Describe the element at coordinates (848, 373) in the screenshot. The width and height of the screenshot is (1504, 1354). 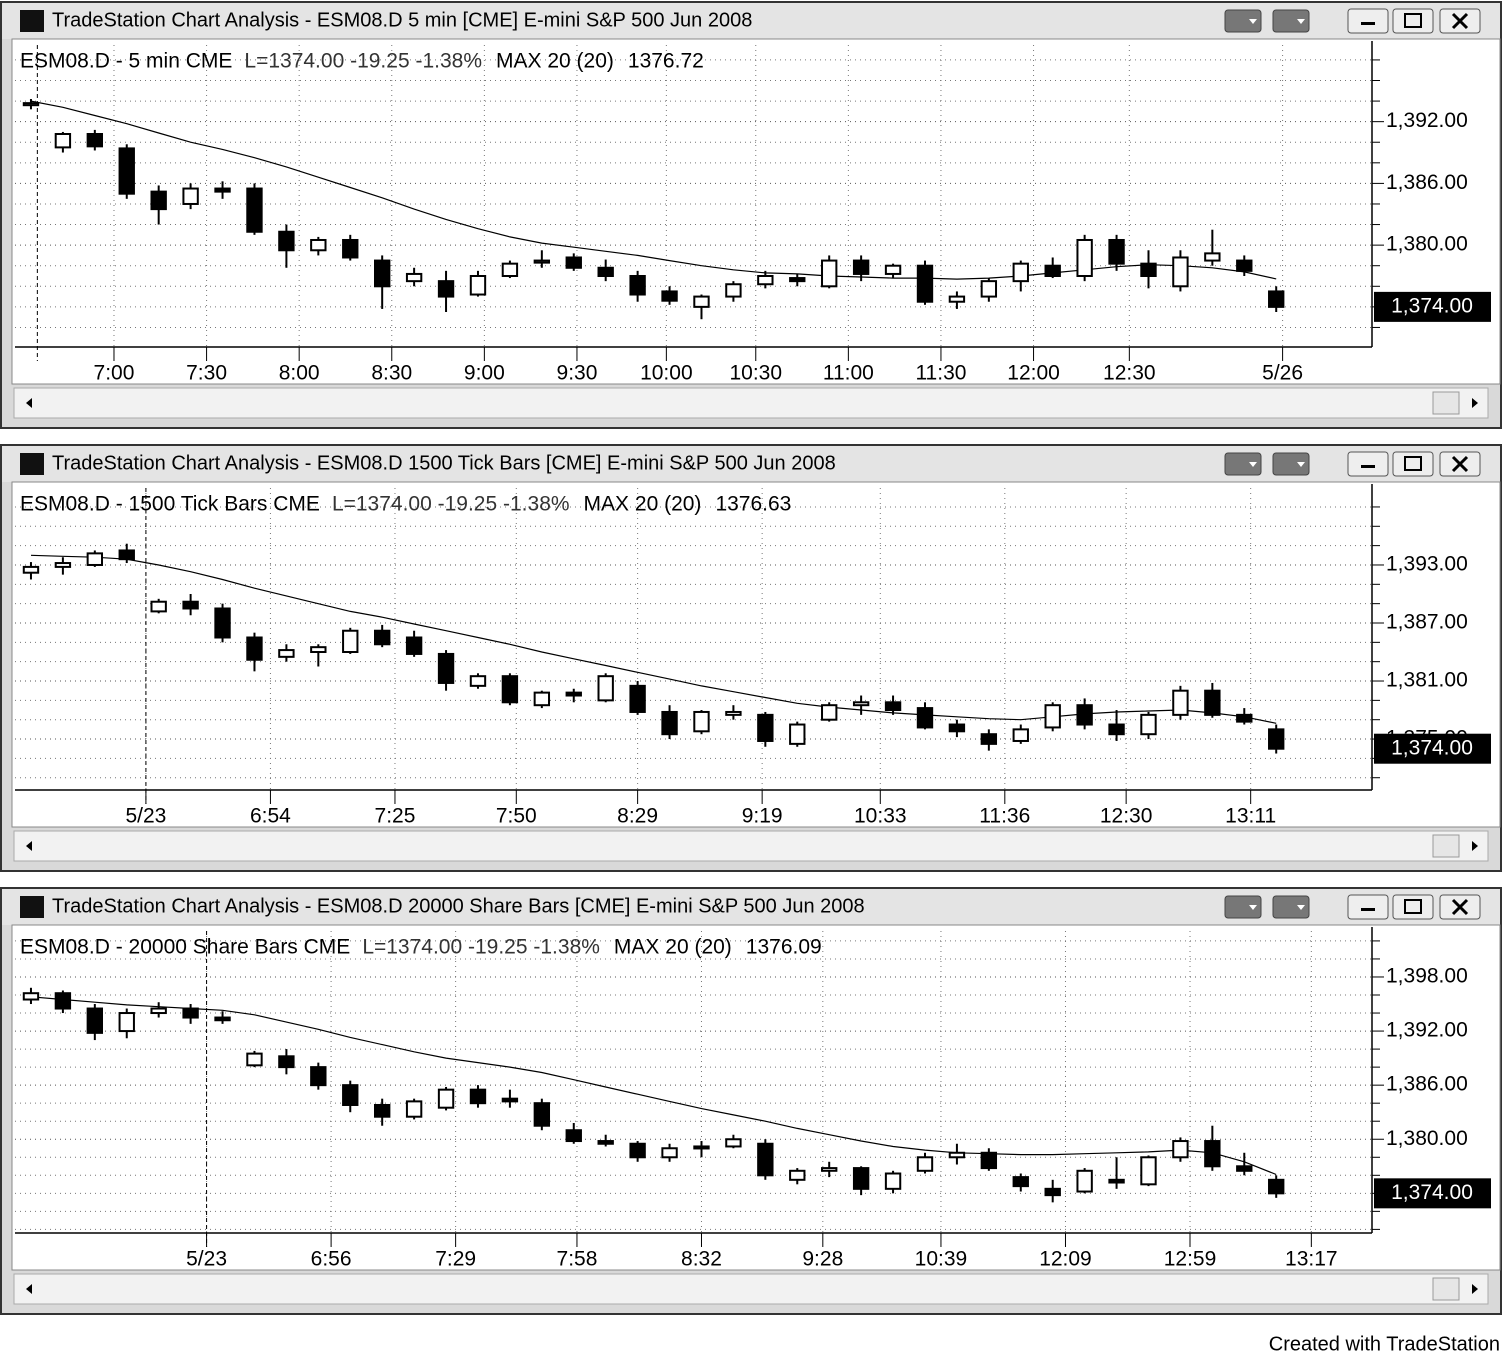
I see `x-tick-label: 11:00` at that location.